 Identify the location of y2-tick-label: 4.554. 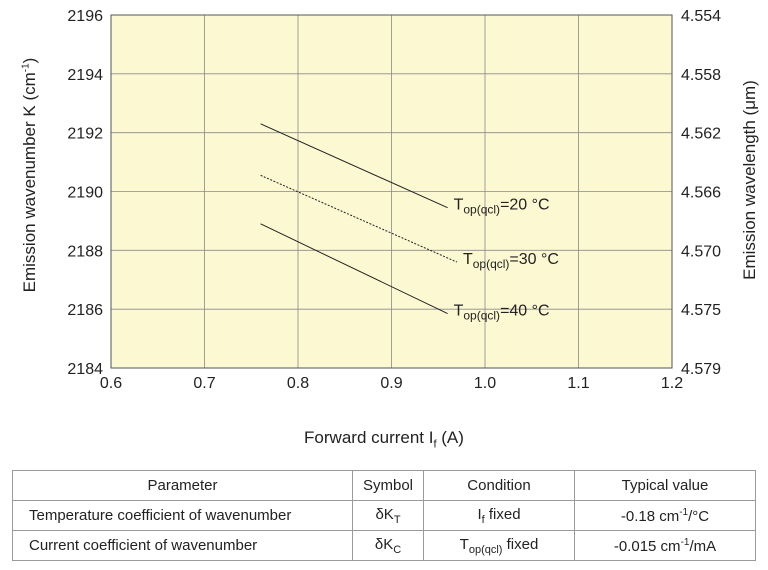
(701, 16).